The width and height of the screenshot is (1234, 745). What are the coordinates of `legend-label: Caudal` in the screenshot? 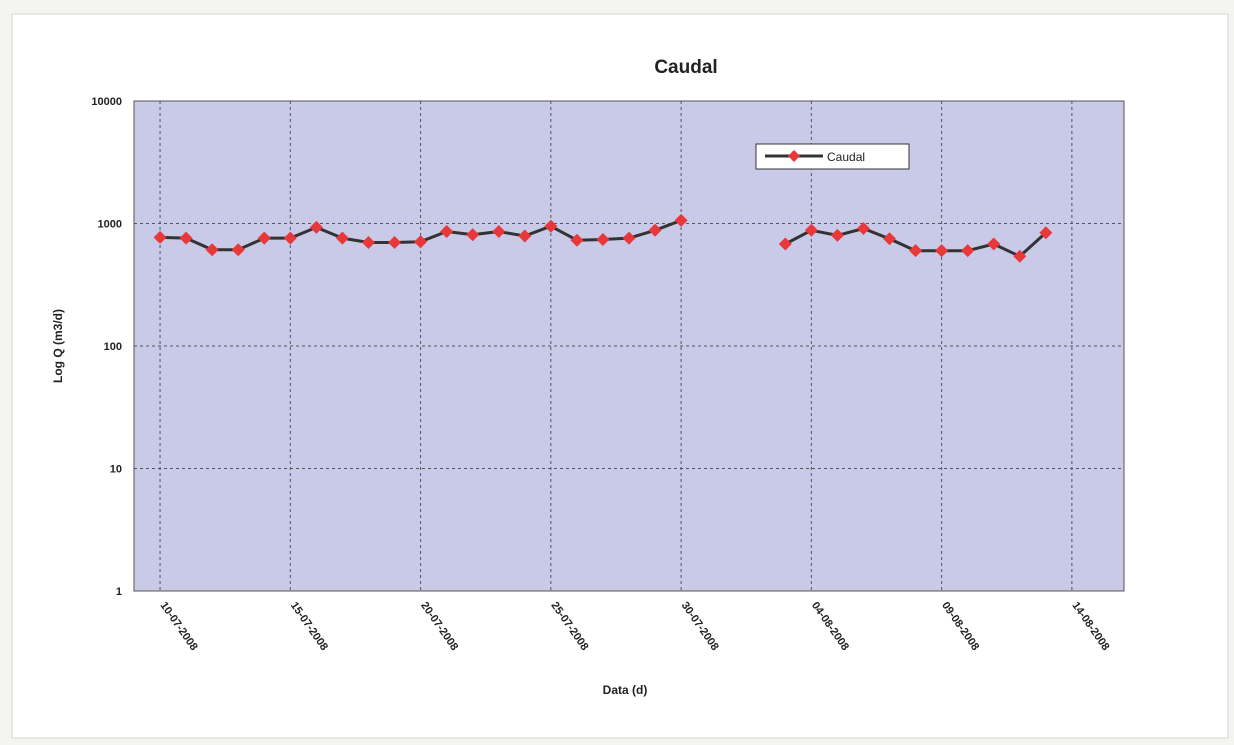 It's located at (846, 157).